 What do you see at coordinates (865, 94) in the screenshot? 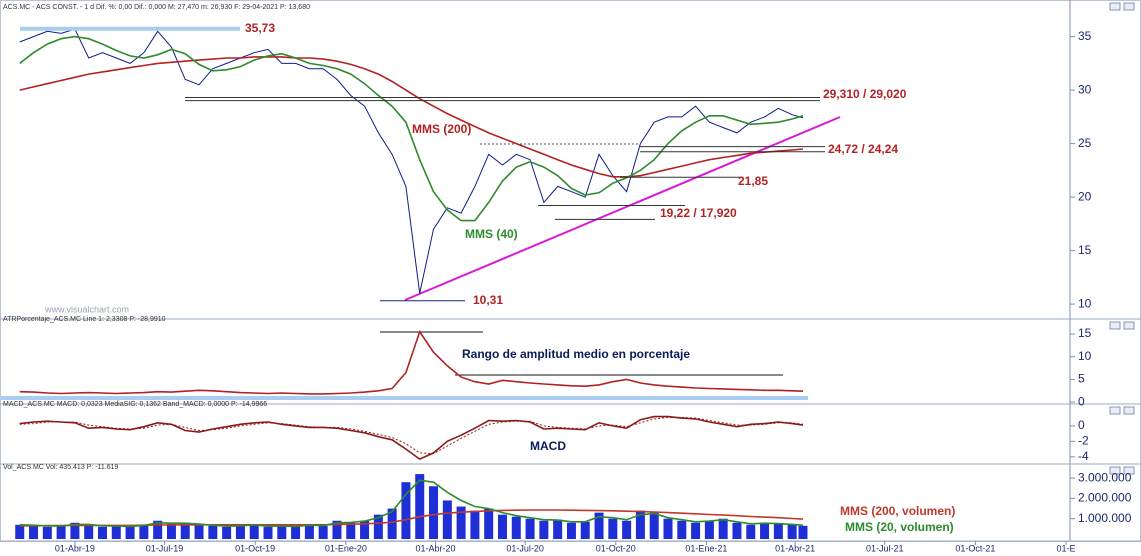
I see `level-label: 29,310 / 29,020` at bounding box center [865, 94].